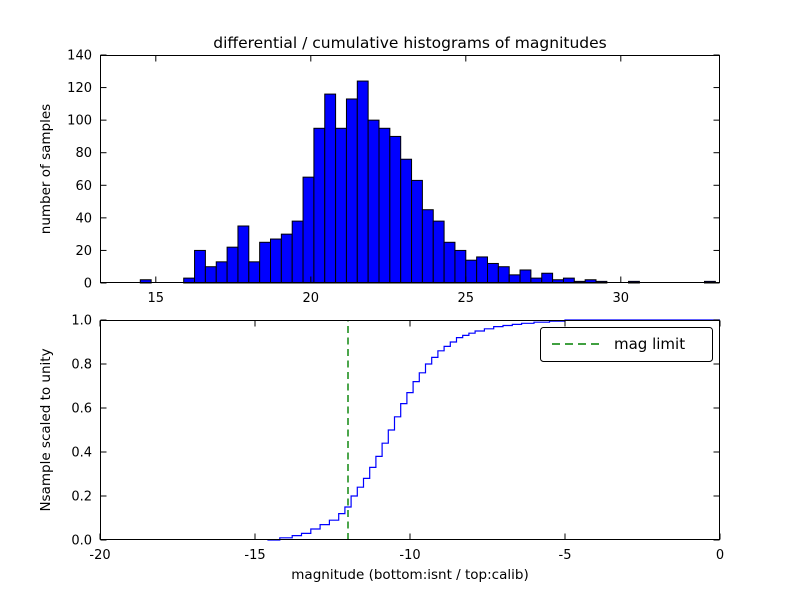 This screenshot has height=600, width=800. What do you see at coordinates (81, 497) in the screenshot?
I see `y-tick-label: 0.2` at bounding box center [81, 497].